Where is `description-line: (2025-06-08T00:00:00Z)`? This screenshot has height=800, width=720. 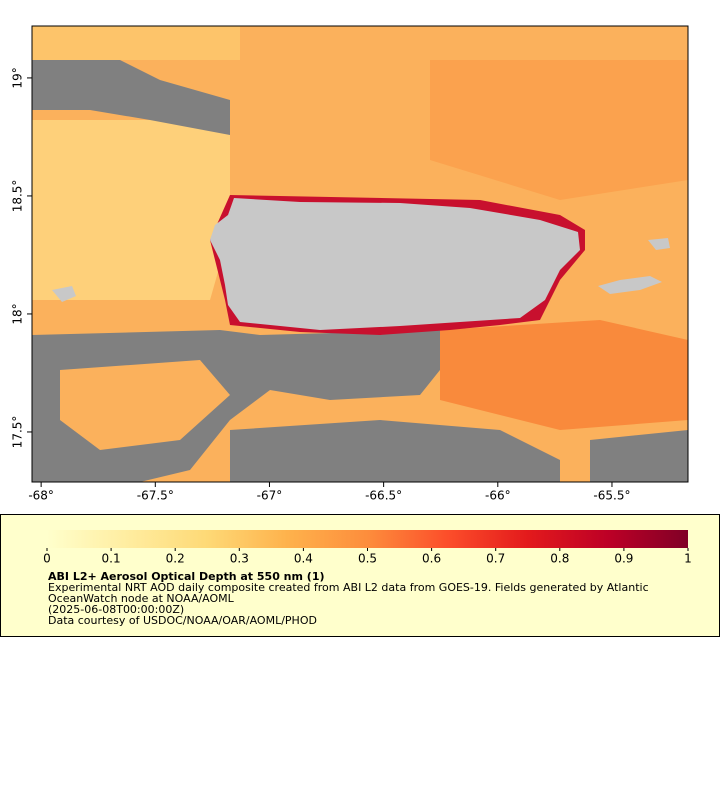 description-line: (2025-06-08T00:00:00Z) is located at coordinates (116, 609).